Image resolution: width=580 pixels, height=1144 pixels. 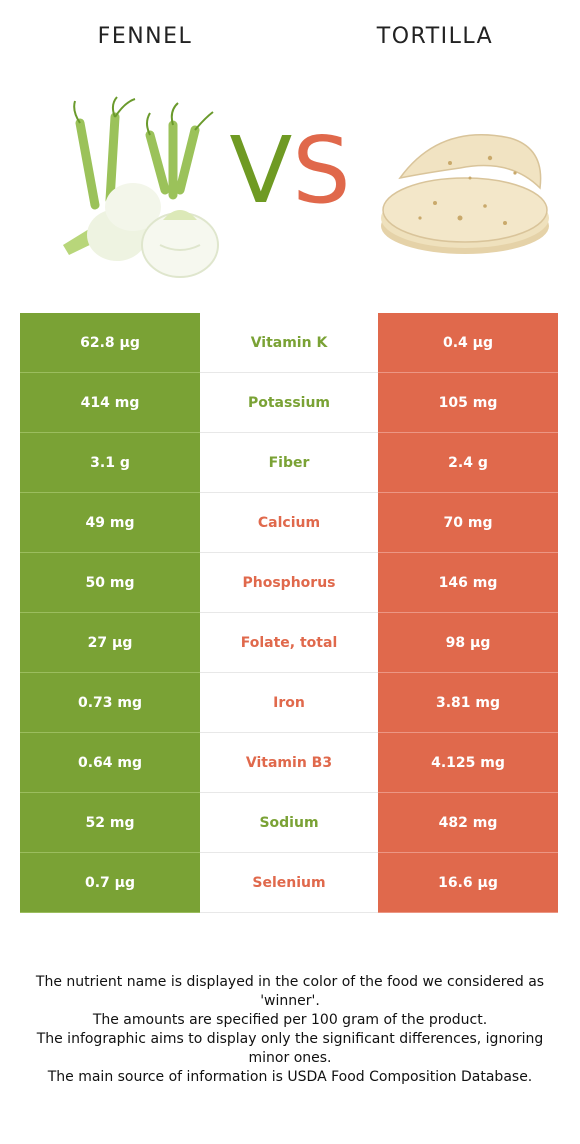 I want to click on tortilla-value: 0.4 µg, so click(x=468, y=343).